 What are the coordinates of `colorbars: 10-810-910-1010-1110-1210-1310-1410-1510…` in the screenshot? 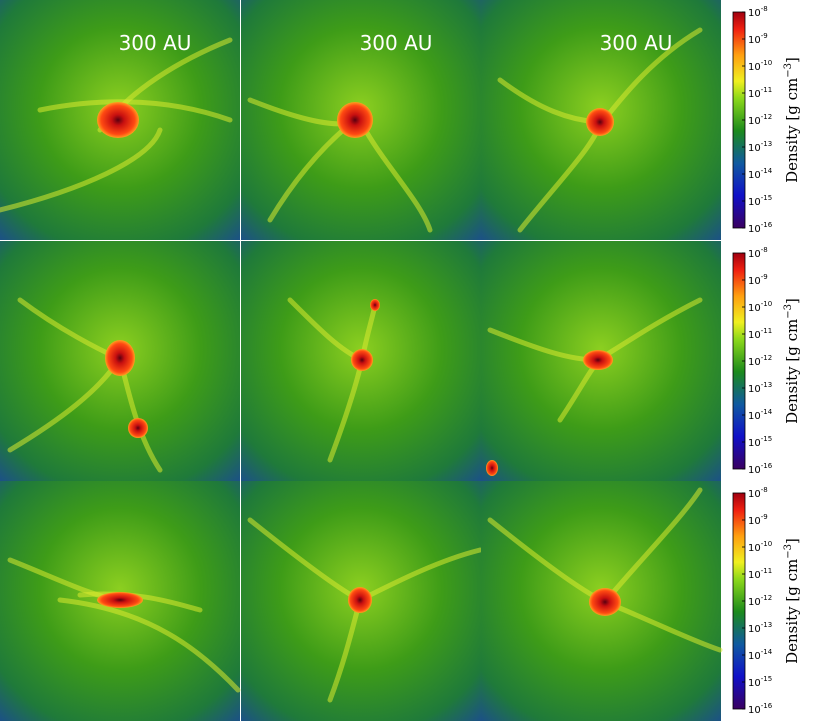 It's located at (766, 360).